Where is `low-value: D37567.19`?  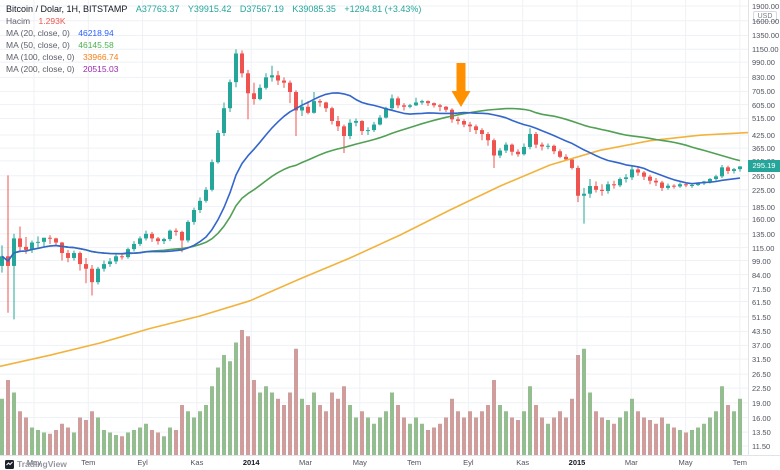
low-value: D37567.19 is located at coordinates (261, 9).